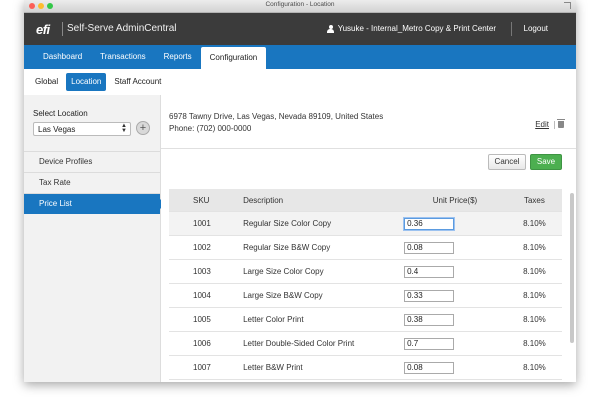 This screenshot has height=400, width=600. I want to click on window-title: Configuration - Location, so click(300, 4).